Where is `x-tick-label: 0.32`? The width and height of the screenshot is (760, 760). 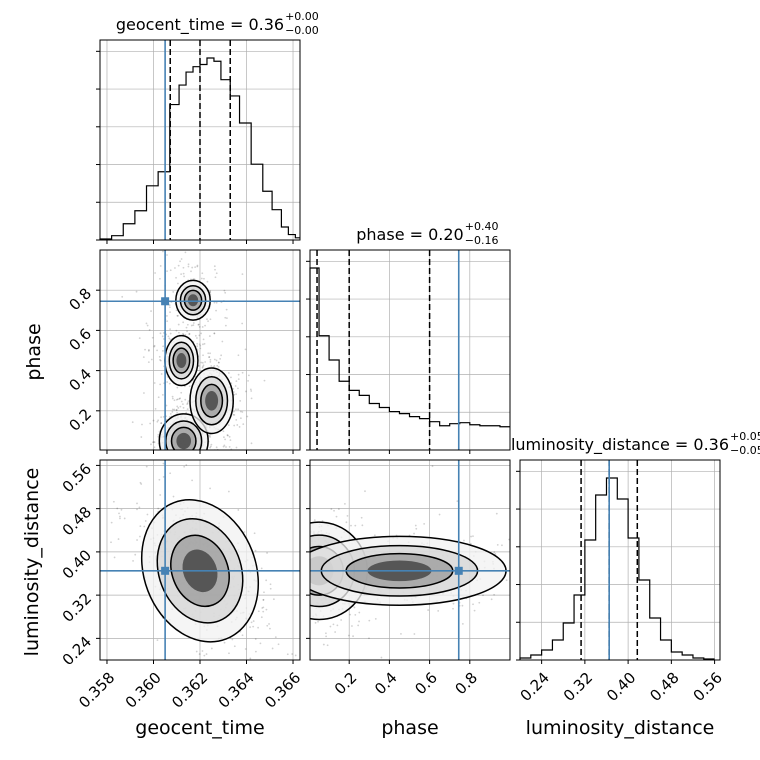
x-tick-label: 0.32 is located at coordinates (578, 687).